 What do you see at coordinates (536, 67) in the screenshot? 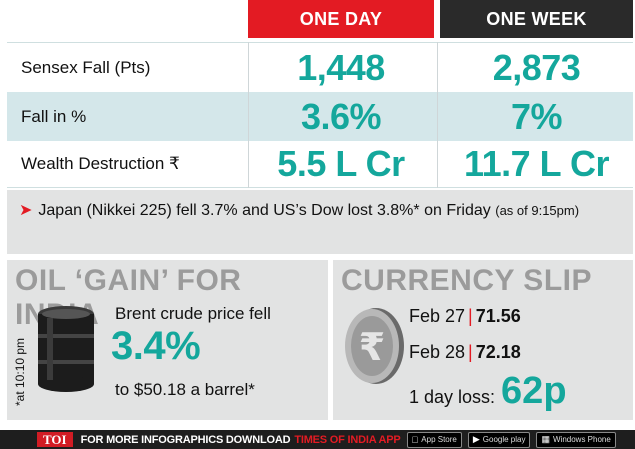
I see `value-one-week: 2,873` at bounding box center [536, 67].